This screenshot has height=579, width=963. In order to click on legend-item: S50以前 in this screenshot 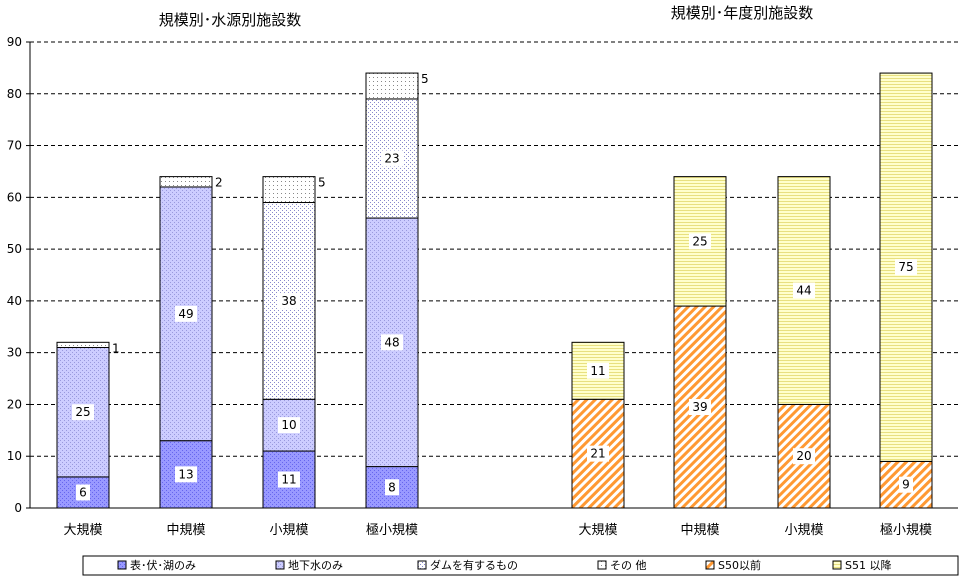, I will do `click(739, 565)`.